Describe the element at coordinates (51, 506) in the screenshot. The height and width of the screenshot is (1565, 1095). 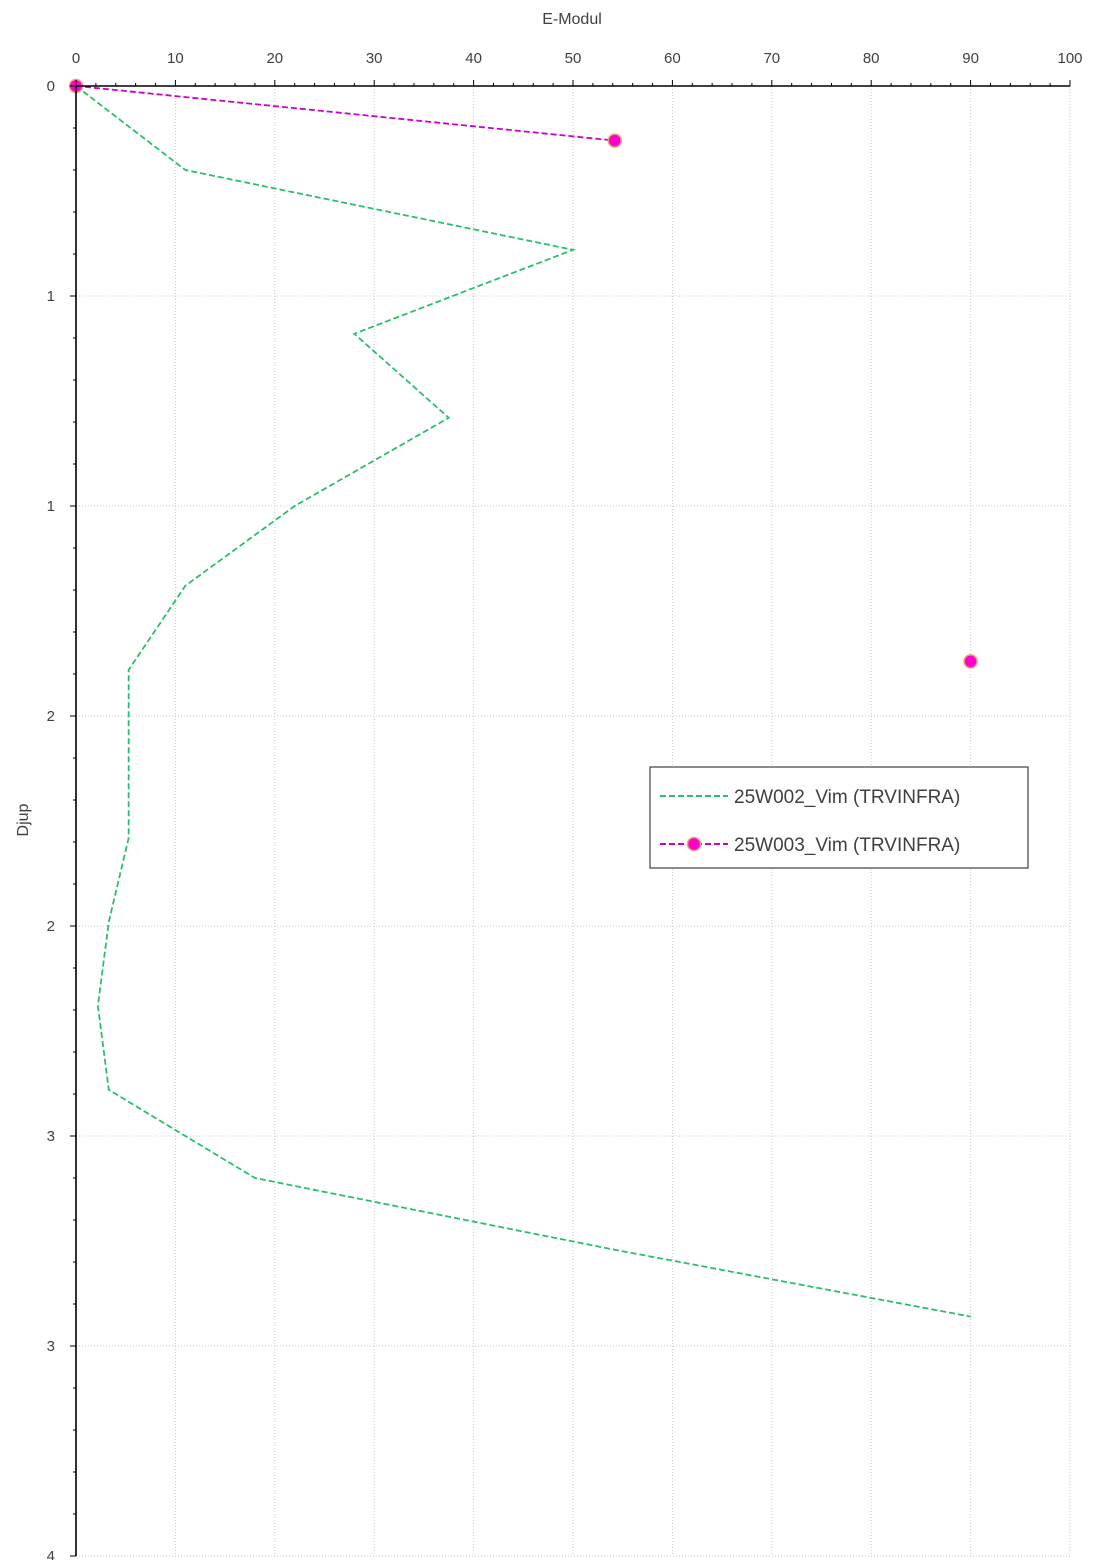
I see `y-tick-label-2: 1` at that location.